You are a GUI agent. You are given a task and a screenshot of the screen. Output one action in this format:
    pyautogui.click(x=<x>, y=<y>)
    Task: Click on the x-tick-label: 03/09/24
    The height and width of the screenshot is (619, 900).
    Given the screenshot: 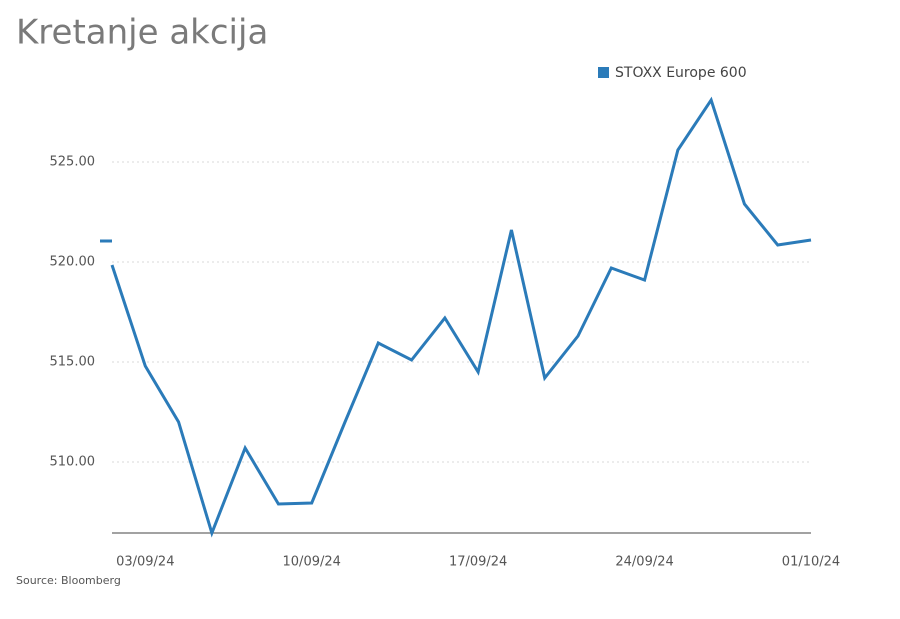 What is the action you would take?
    pyautogui.click(x=145, y=562)
    